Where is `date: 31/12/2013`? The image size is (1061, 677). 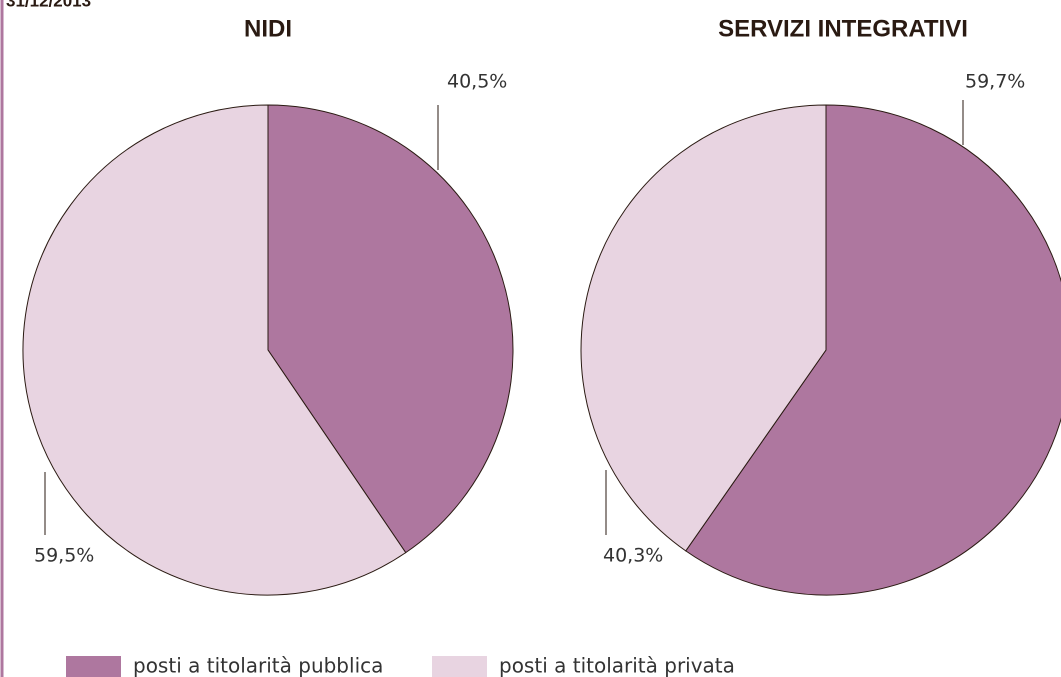
date: 31/12/2013 is located at coordinates (48, 5).